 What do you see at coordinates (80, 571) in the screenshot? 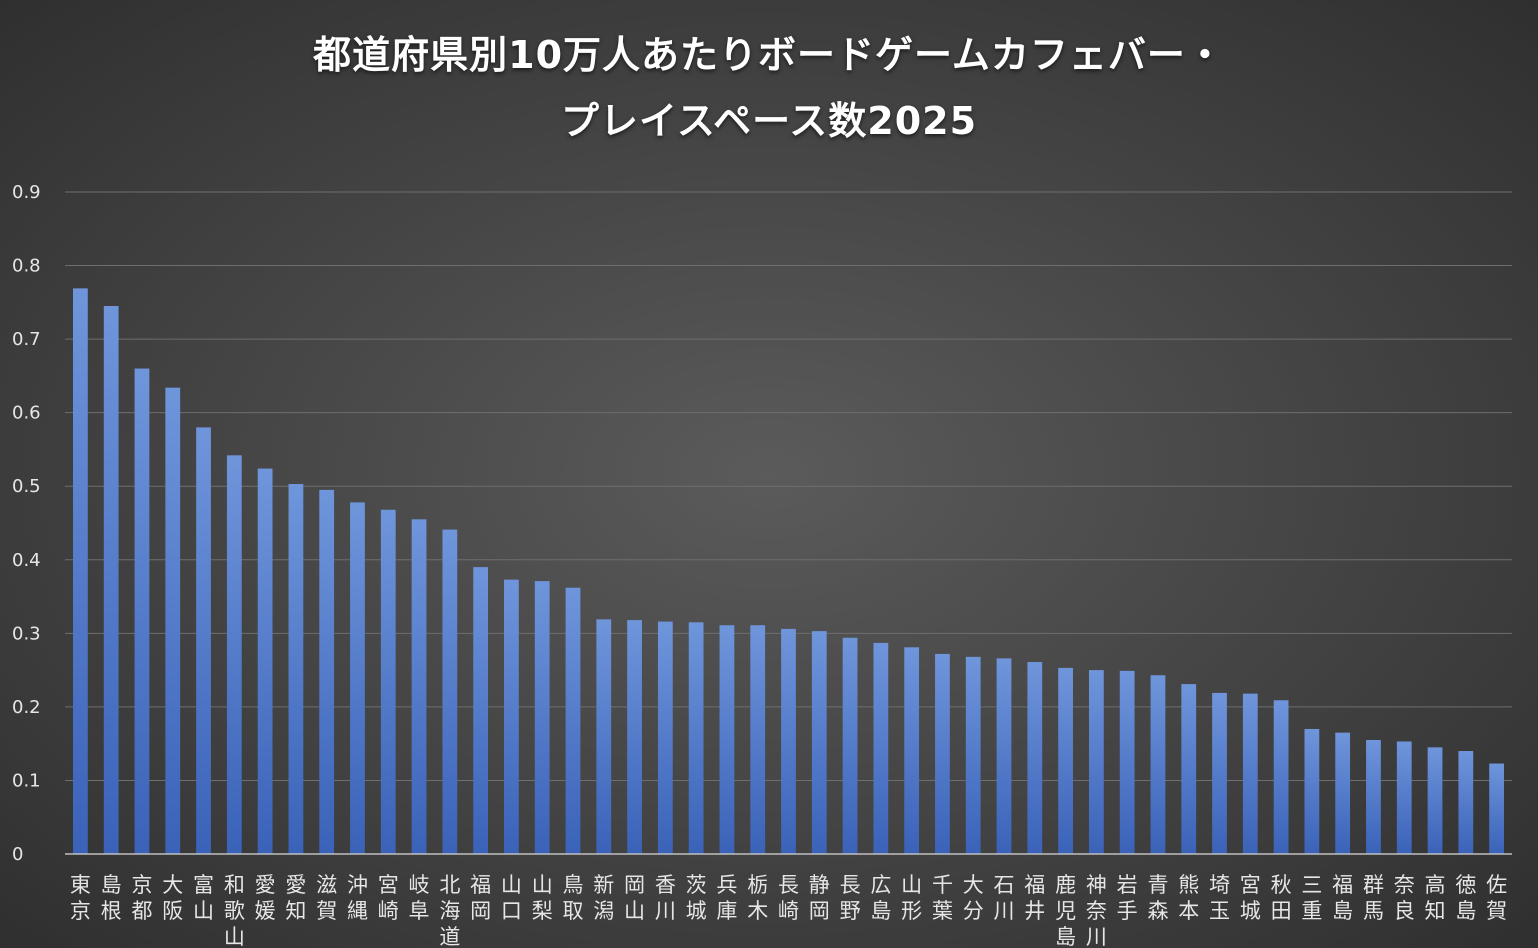
I see `bar-東京` at bounding box center [80, 571].